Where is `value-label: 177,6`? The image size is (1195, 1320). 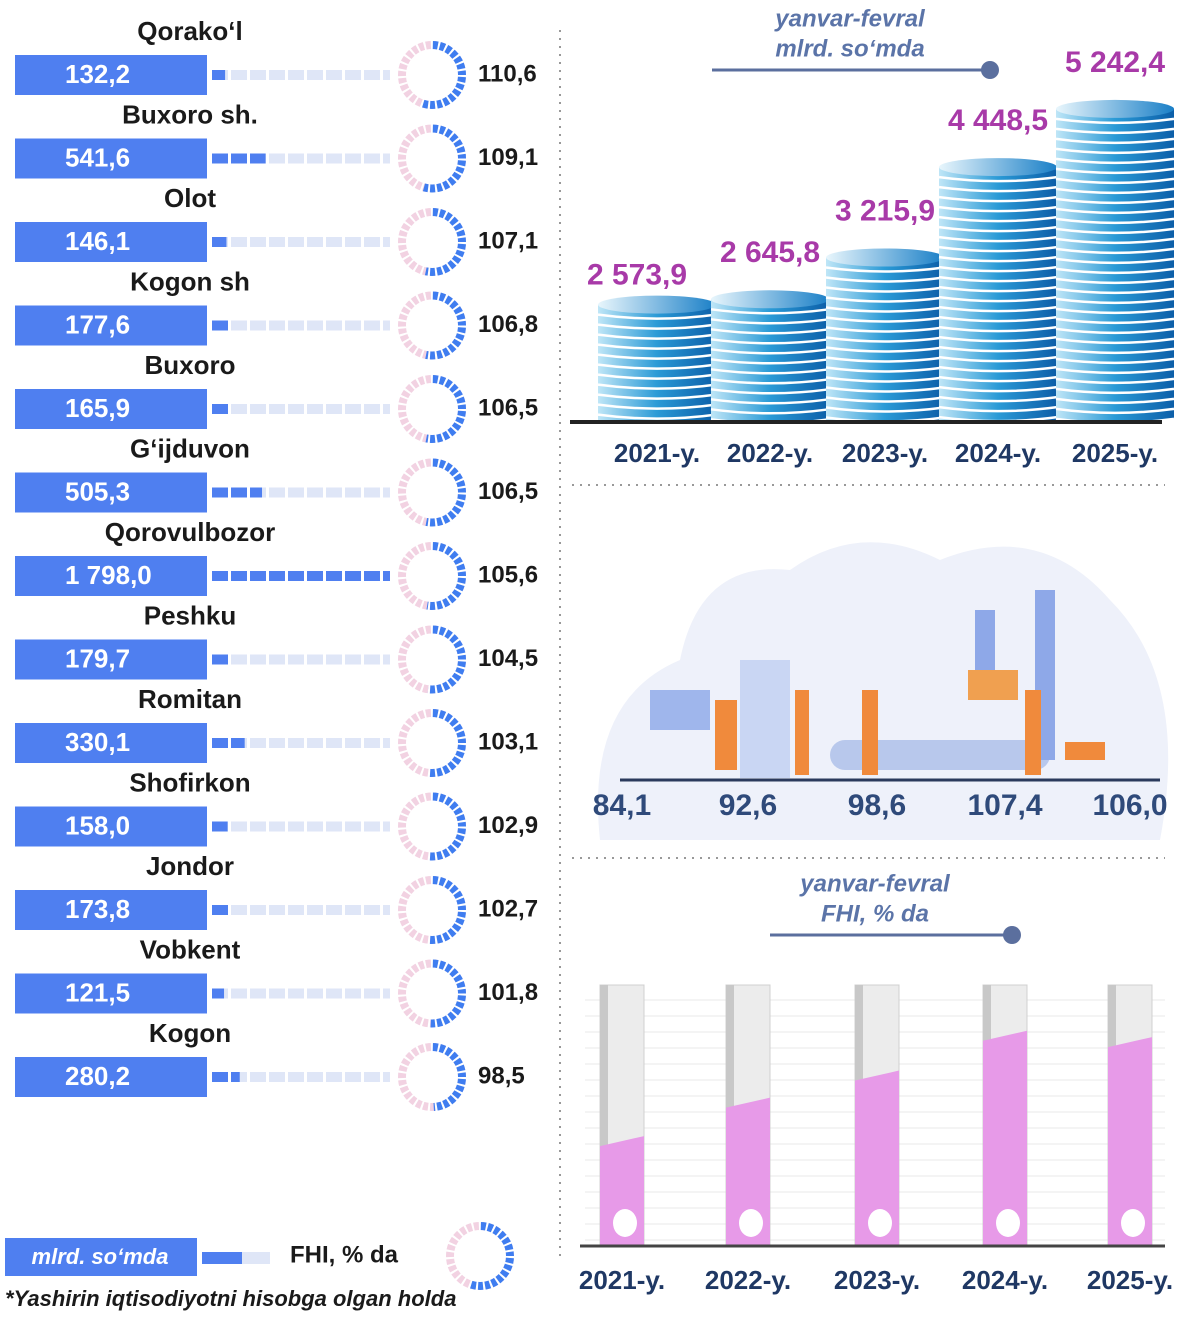 value-label: 177,6 is located at coordinates (97, 324).